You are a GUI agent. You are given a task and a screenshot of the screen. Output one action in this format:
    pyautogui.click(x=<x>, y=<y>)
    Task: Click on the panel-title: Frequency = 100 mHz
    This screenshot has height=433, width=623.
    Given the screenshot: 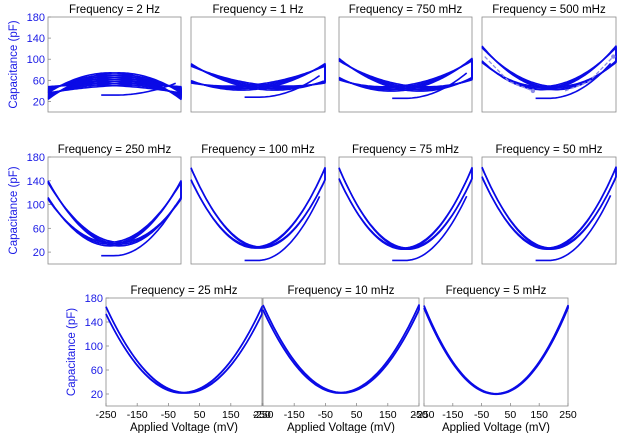 What is the action you would take?
    pyautogui.click(x=258, y=150)
    